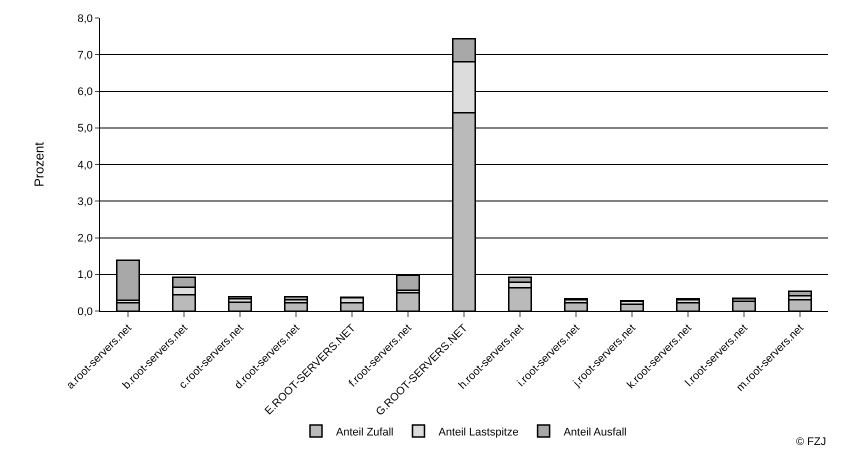  Describe the element at coordinates (478, 432) in the screenshot. I see `legend-label: Anteil Lastspitze` at that location.